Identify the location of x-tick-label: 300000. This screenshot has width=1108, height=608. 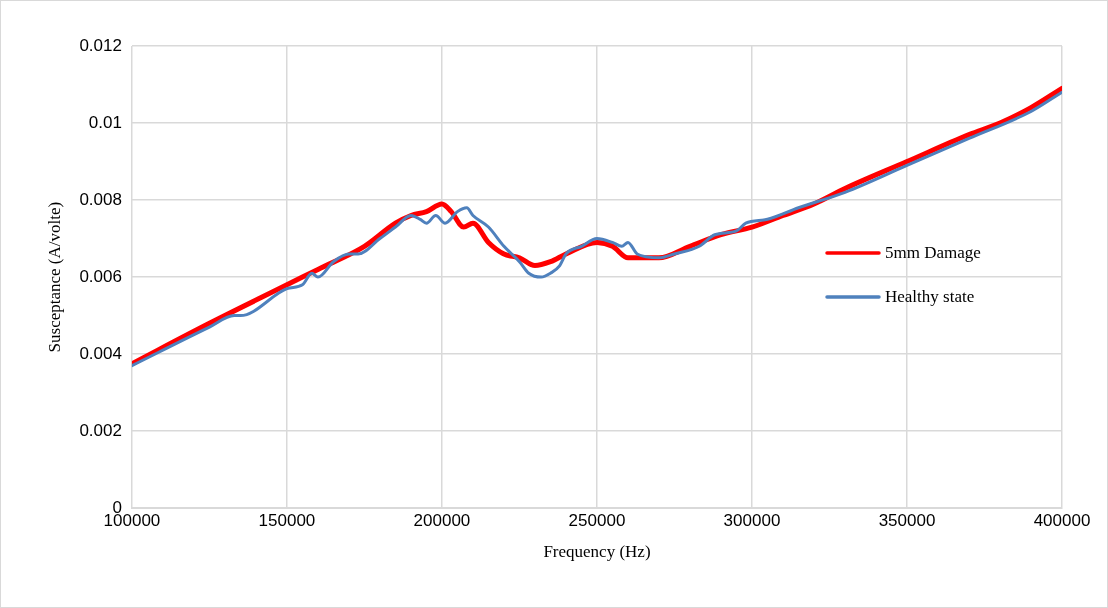
(752, 521).